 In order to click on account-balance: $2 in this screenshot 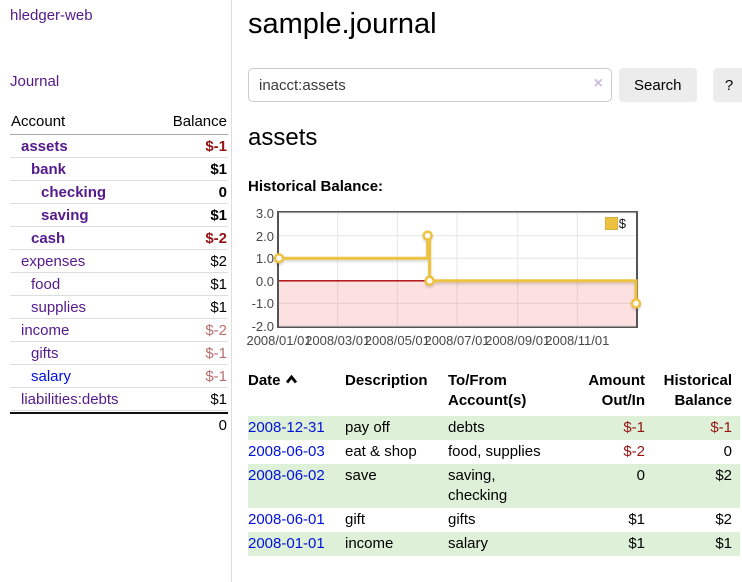, I will do `click(218, 261)`.